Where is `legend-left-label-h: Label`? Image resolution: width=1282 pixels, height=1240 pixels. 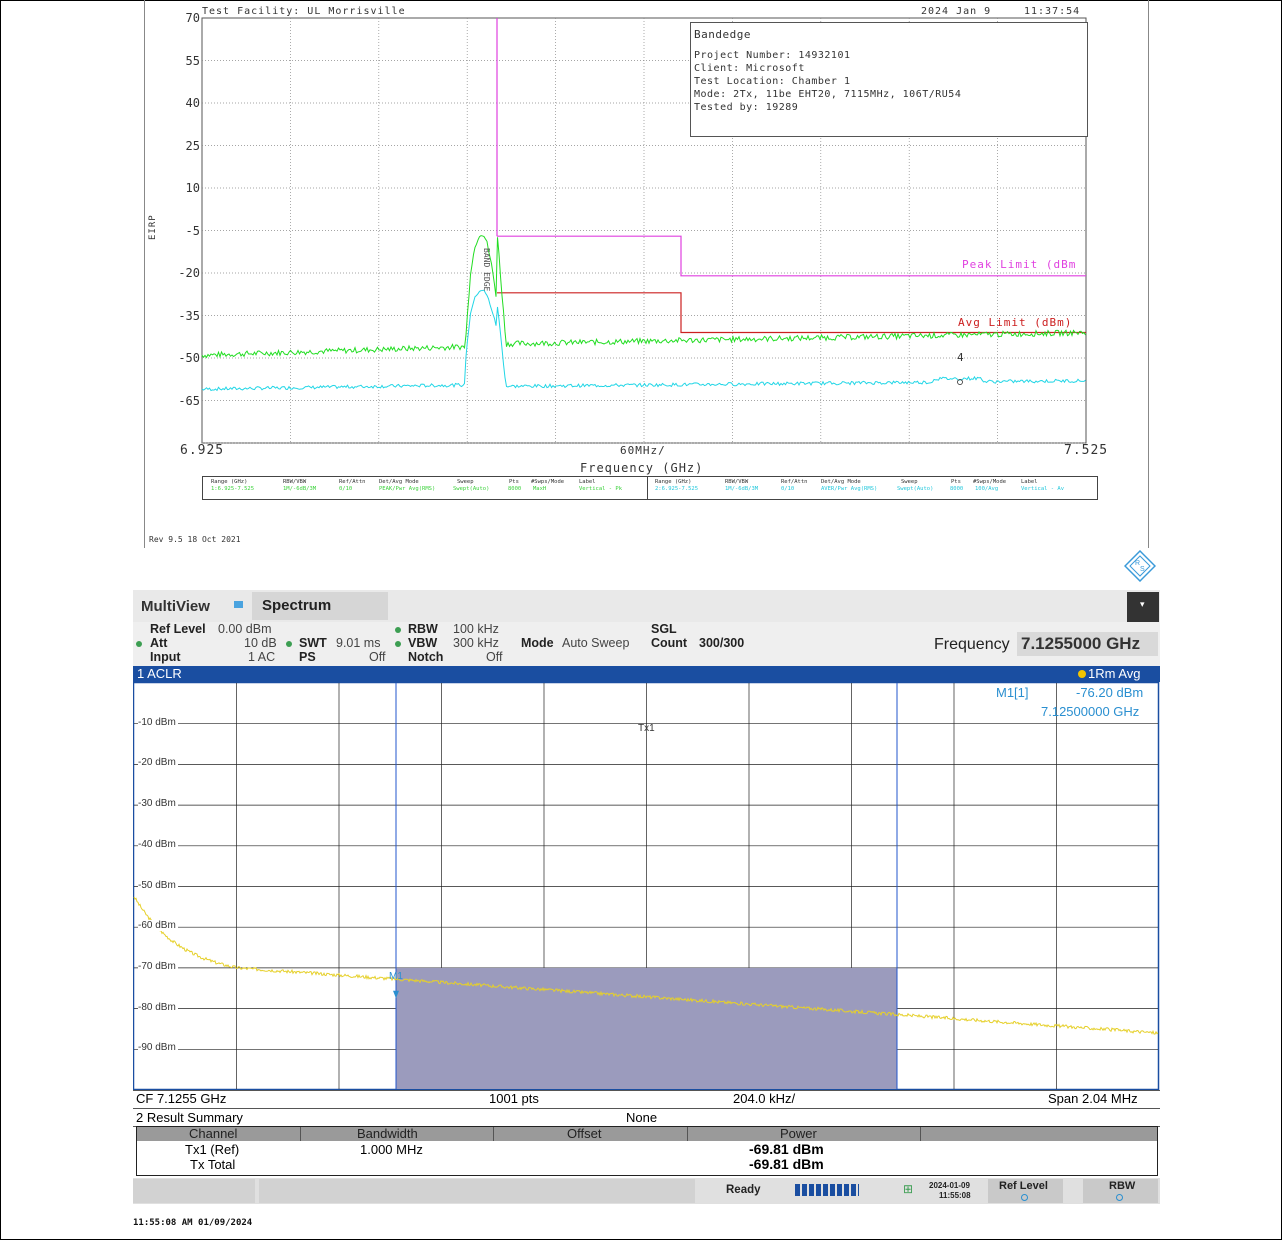
legend-left-label-h: Label is located at coordinates (587, 482).